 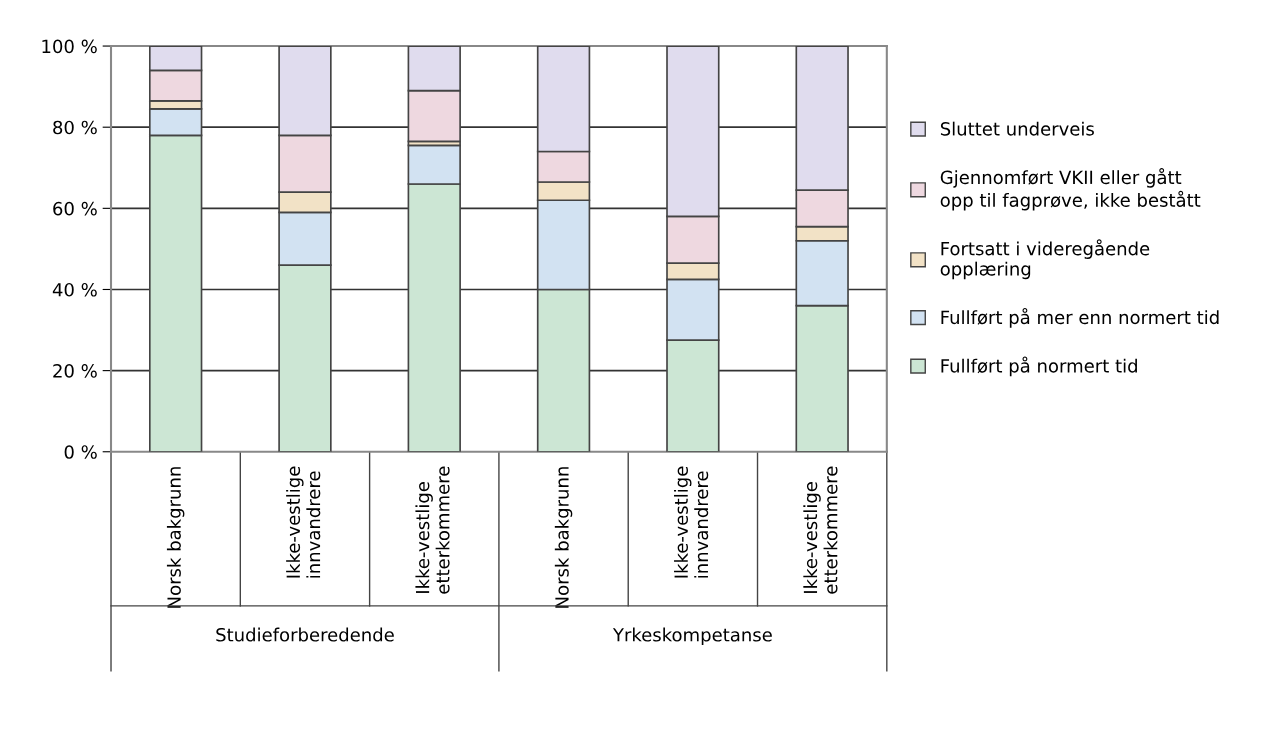 I want to click on legend-label: Fullført på normert tid, so click(x=1039, y=366).